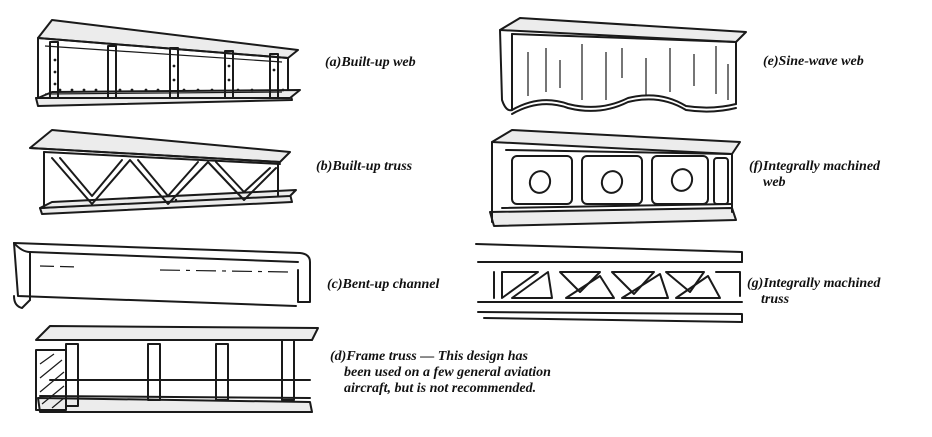 The width and height of the screenshot is (932, 437). What do you see at coordinates (163, 172) in the screenshot?
I see `spar-b-built-up-truss` at bounding box center [163, 172].